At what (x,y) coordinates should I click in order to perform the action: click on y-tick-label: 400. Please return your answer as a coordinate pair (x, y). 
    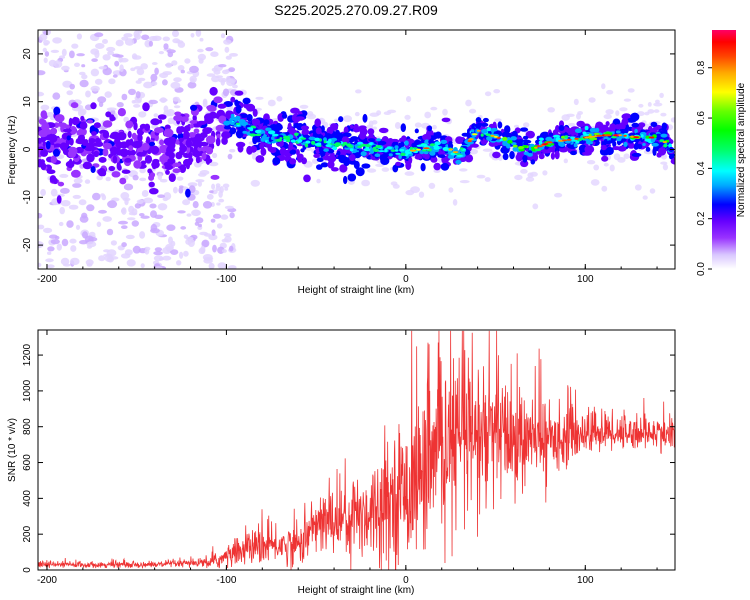
    Looking at the image, I should click on (27, 498).